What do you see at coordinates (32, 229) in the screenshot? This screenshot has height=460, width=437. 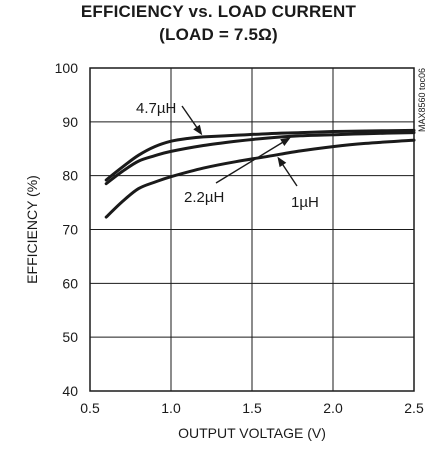 I see `y-axis-label: EFFICIENCY (%)` at bounding box center [32, 229].